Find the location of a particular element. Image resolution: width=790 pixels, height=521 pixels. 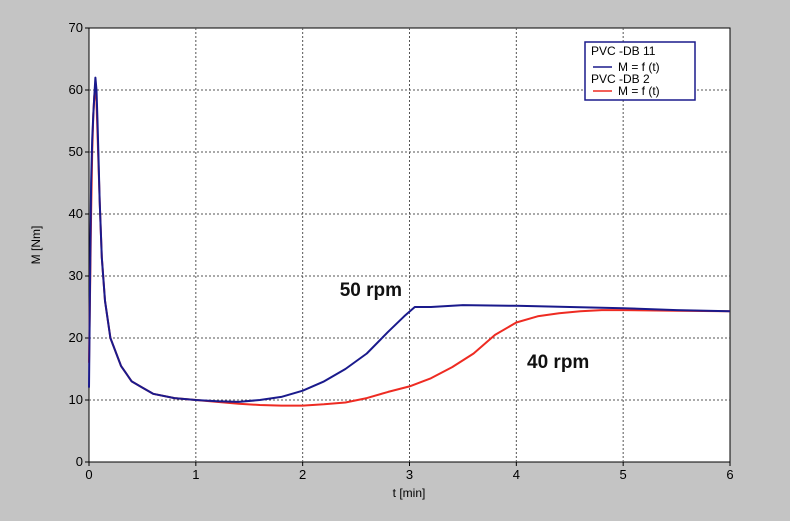

legend: PVC -DB 11 M = f (t) PVC -DB 2 M = f (t) is located at coordinates (640, 71).